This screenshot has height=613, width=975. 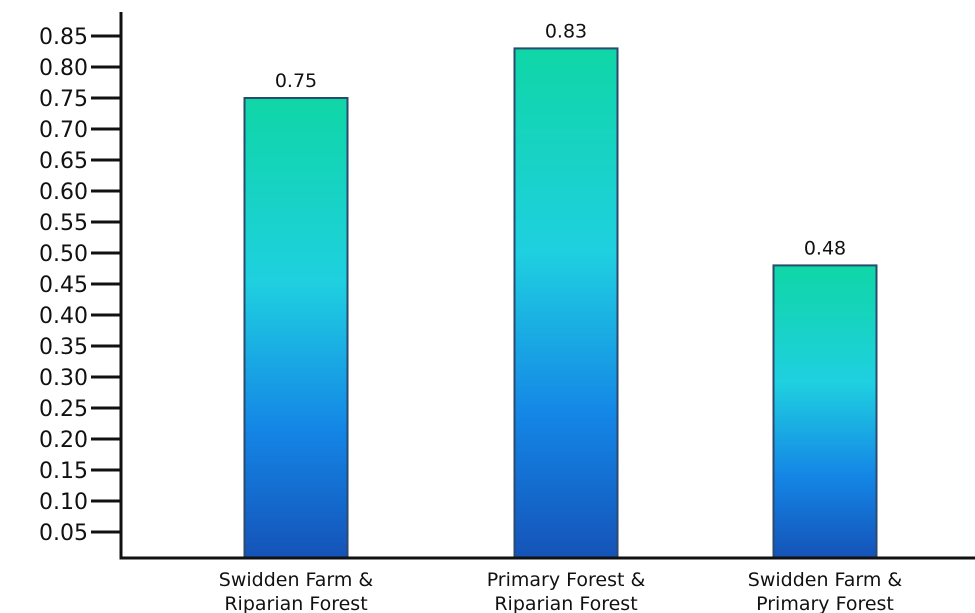 What do you see at coordinates (63, 37) in the screenshot?
I see `y-tick-label: 0.85` at bounding box center [63, 37].